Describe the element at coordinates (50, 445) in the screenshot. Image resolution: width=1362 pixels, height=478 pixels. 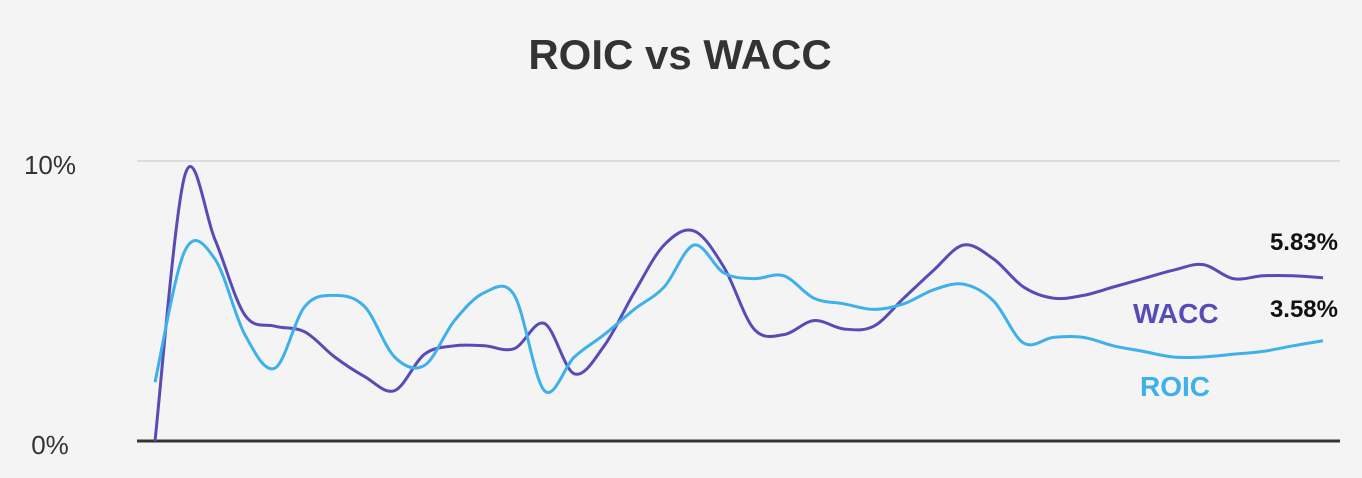
I see `y-tick-label: 0%` at that location.